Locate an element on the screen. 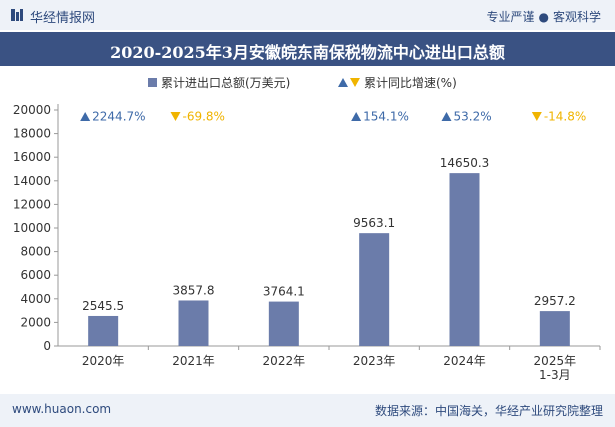 This screenshot has width=615, height=427. growth-value-label: 154.1% is located at coordinates (386, 117).